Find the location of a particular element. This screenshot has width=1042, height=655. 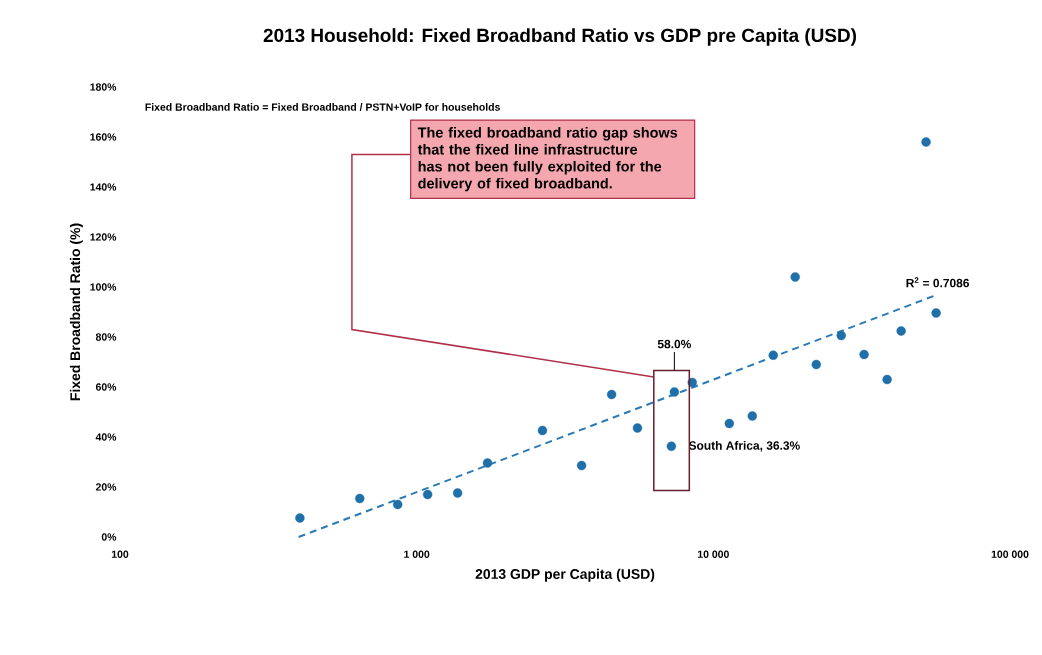

annotation: 58.0% is located at coordinates (674, 344).